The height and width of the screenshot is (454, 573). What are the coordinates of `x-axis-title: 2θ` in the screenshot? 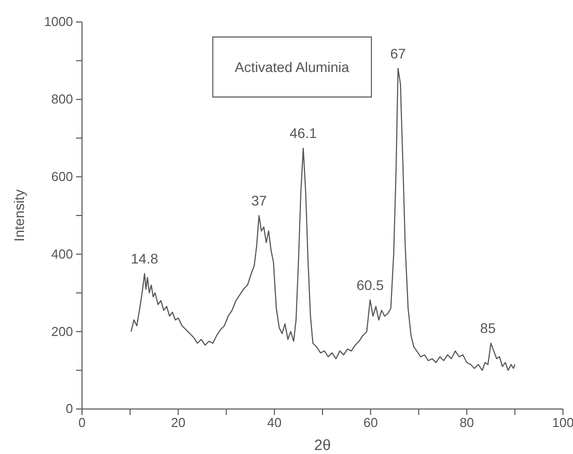 It's located at (322, 445).